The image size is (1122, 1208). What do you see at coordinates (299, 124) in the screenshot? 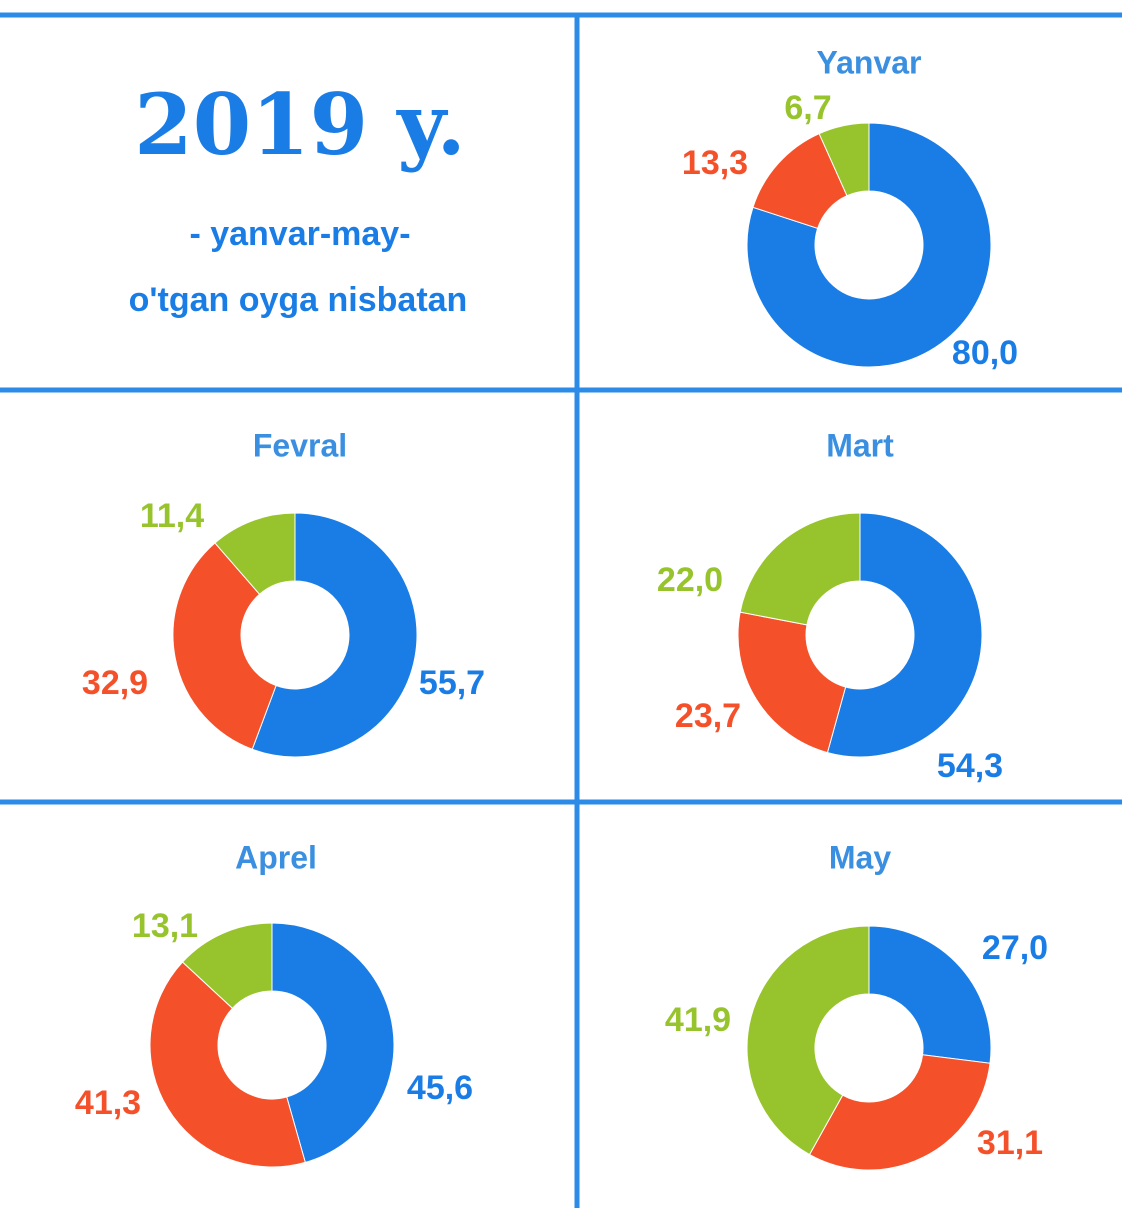
I see `header-title: 2019 y.` at bounding box center [299, 124].